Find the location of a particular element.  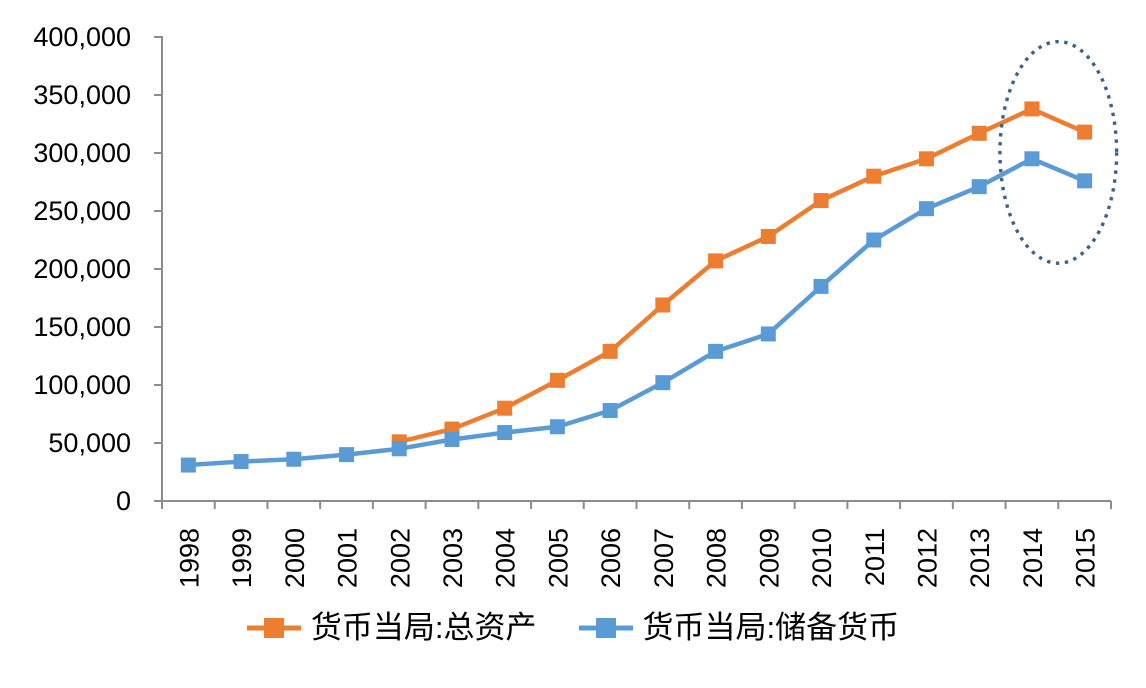

x-axis-tick-label: 2012 is located at coordinates (927, 558).